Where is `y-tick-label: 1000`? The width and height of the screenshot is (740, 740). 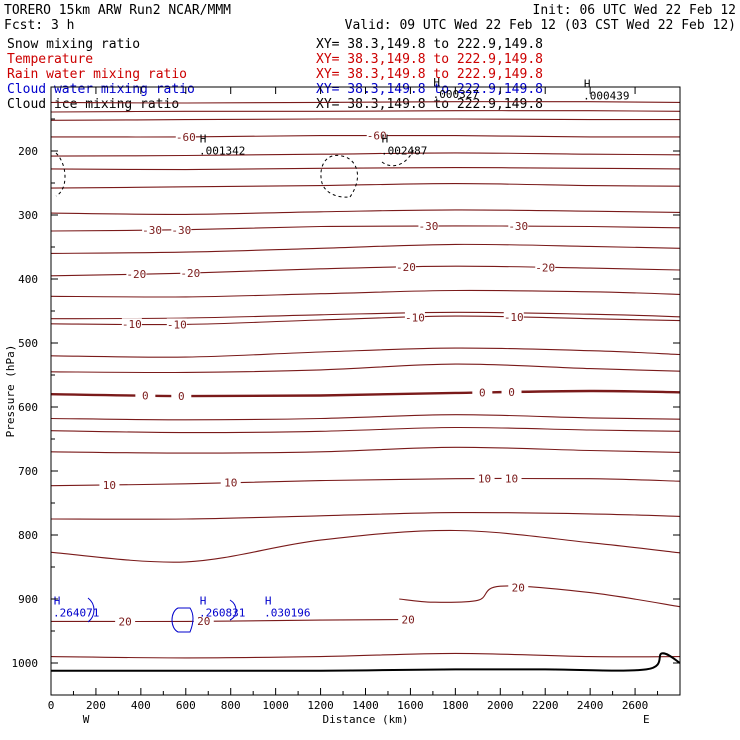 y-tick-label: 1000 is located at coordinates (25, 663).